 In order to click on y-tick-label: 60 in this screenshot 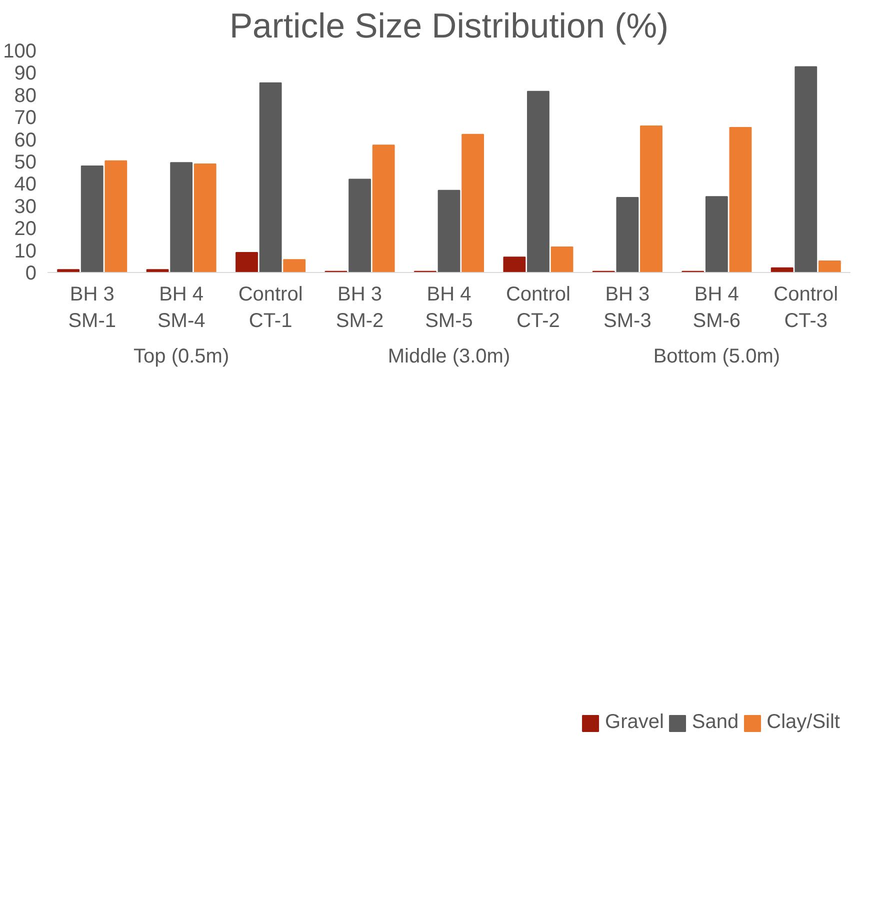, I will do `click(25, 140)`.